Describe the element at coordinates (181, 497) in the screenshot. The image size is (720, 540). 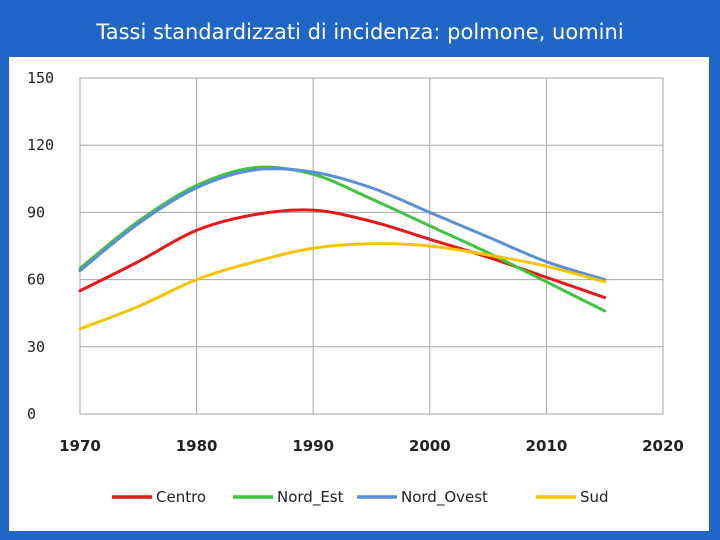
I see `legend-label: Centro` at that location.